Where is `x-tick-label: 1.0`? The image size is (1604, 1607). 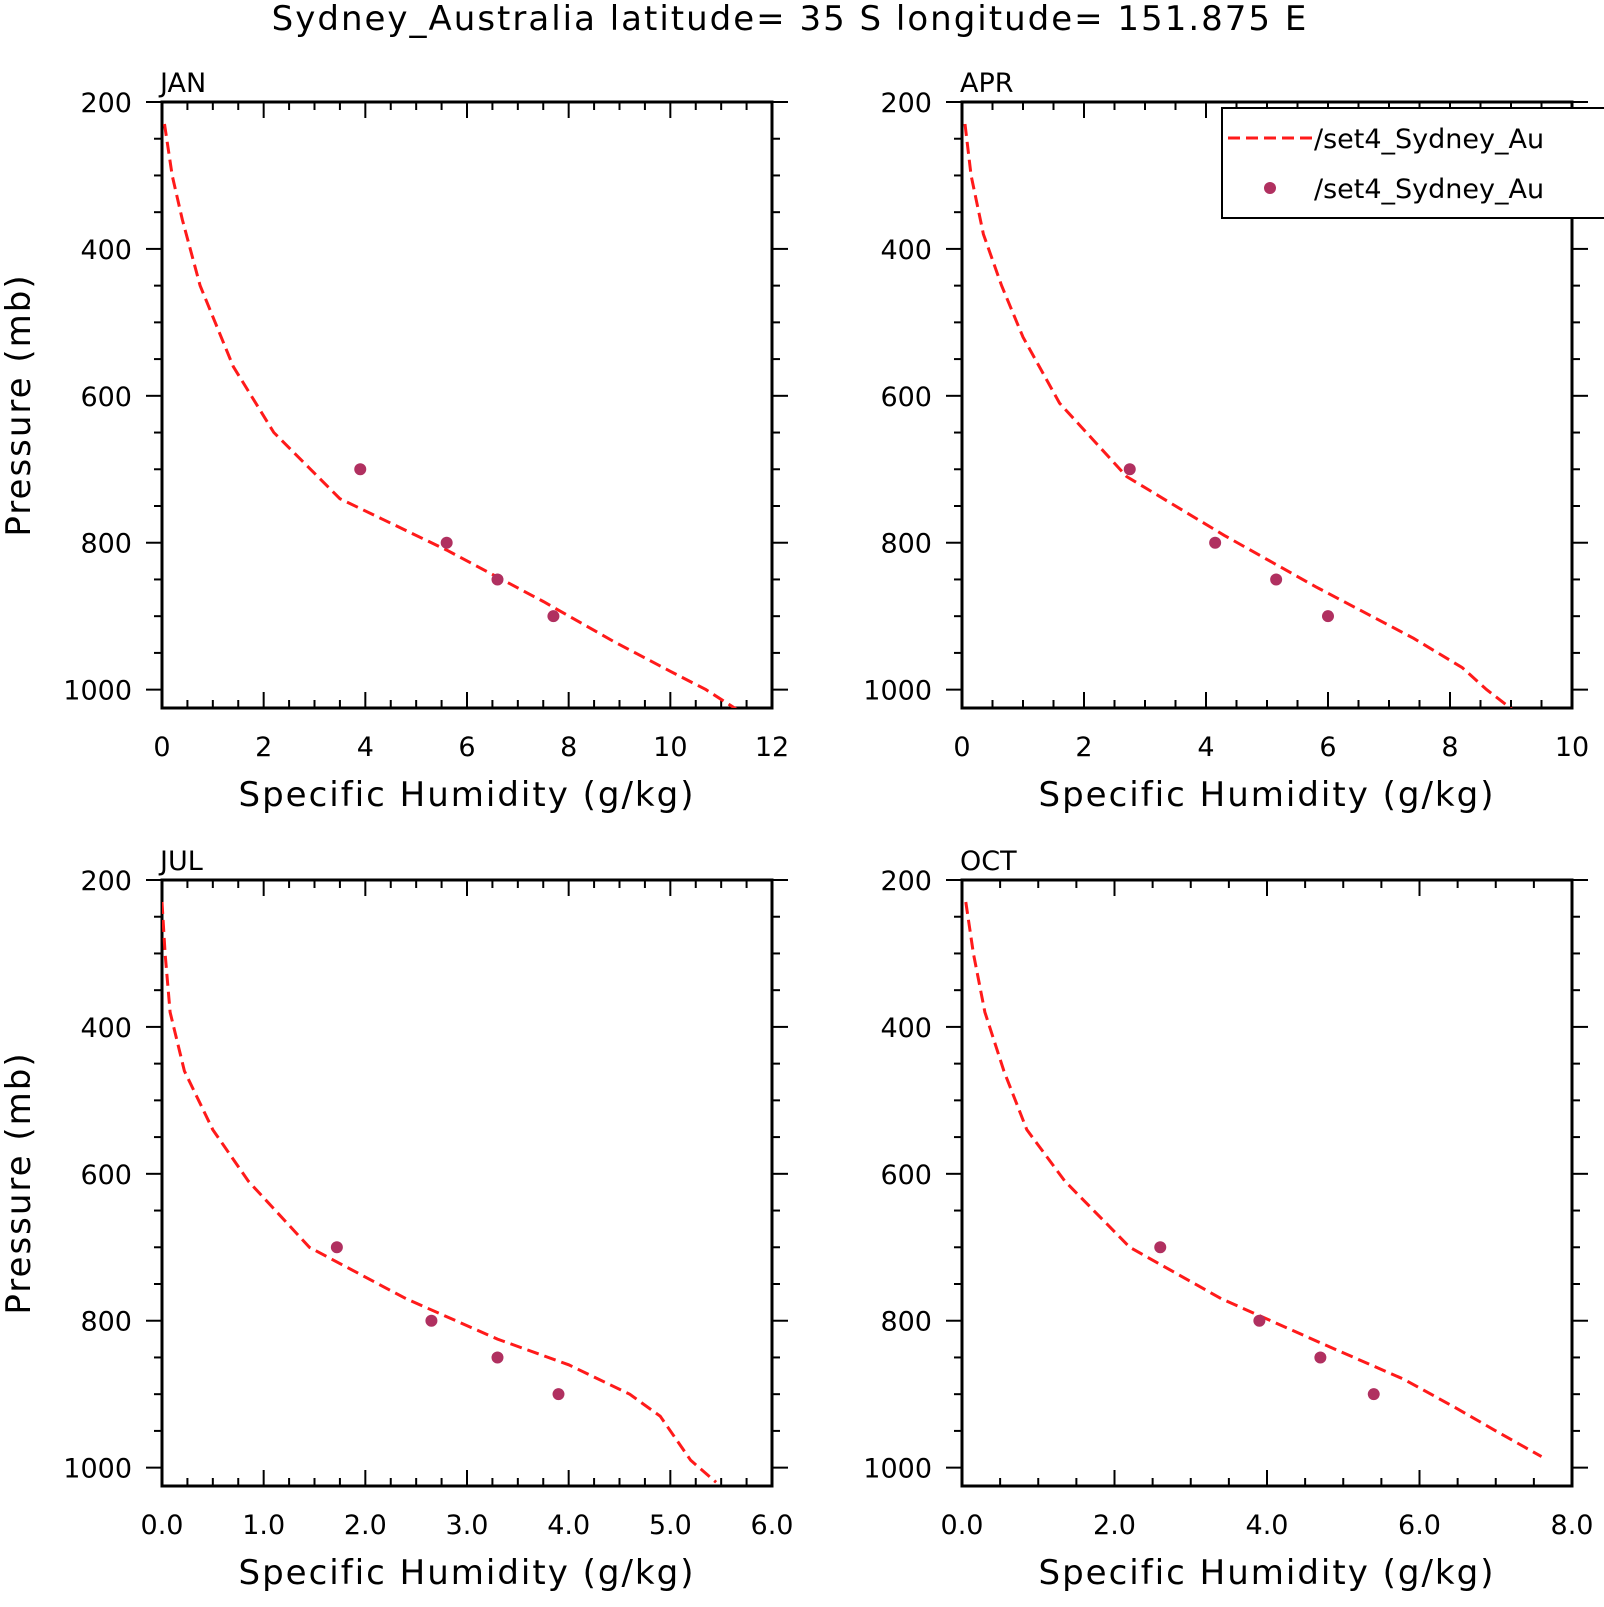
x-tick-label: 1.0 is located at coordinates (263, 1525).